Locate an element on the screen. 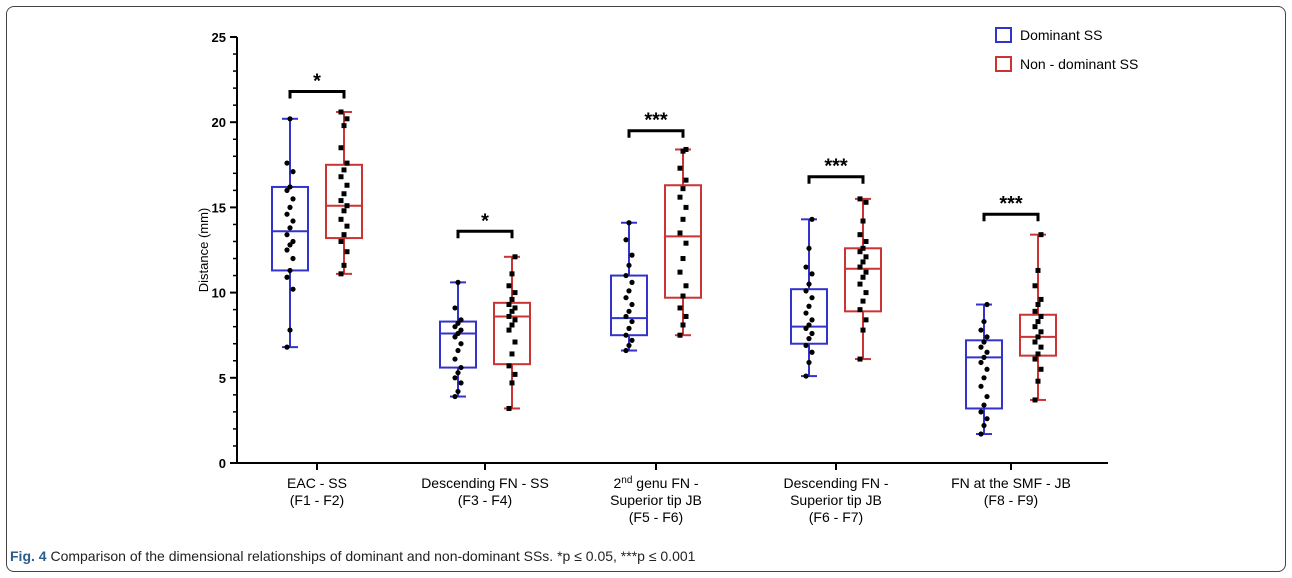 Image resolution: width=1292 pixels, height=578 pixels. group-2-series-0-box is located at coordinates (629, 305).